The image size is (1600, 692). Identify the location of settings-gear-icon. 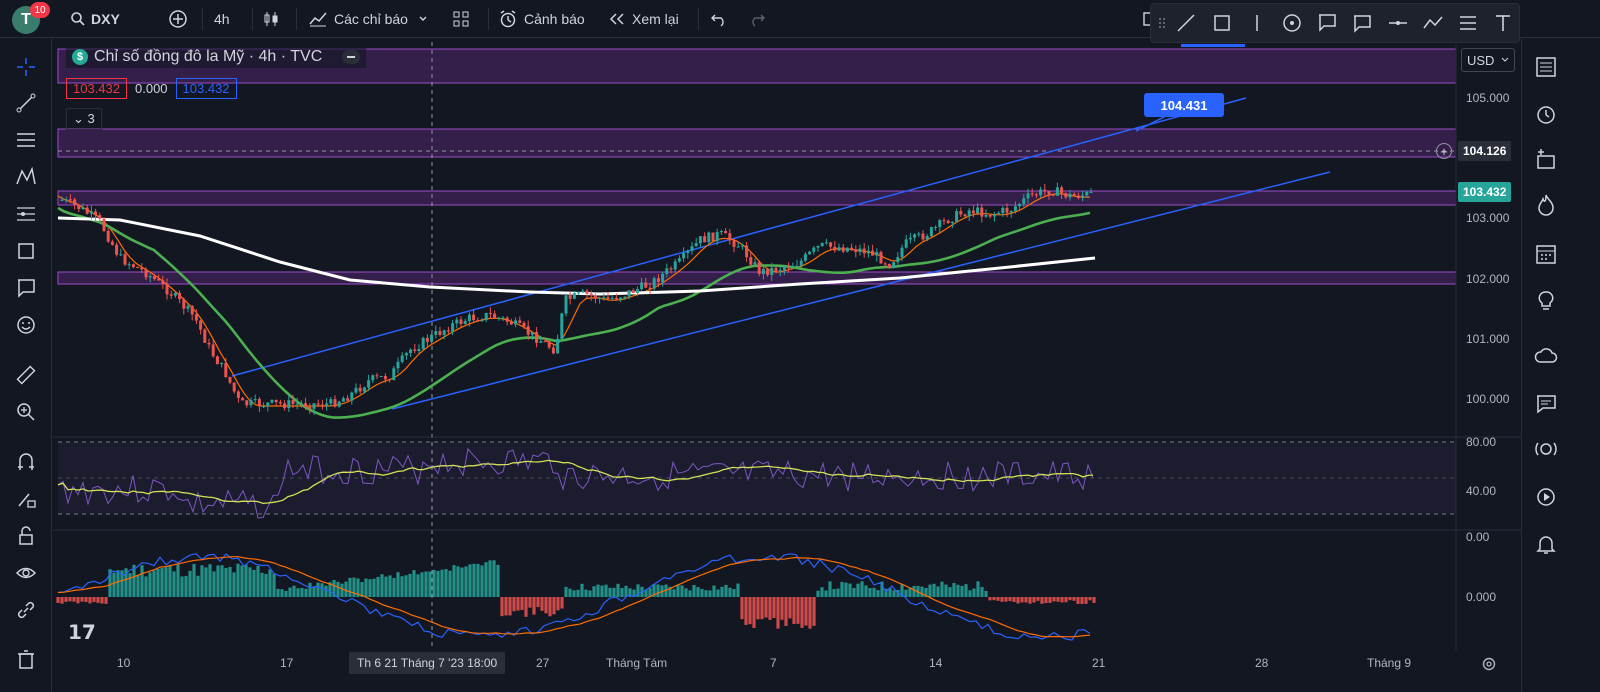
(1489, 666).